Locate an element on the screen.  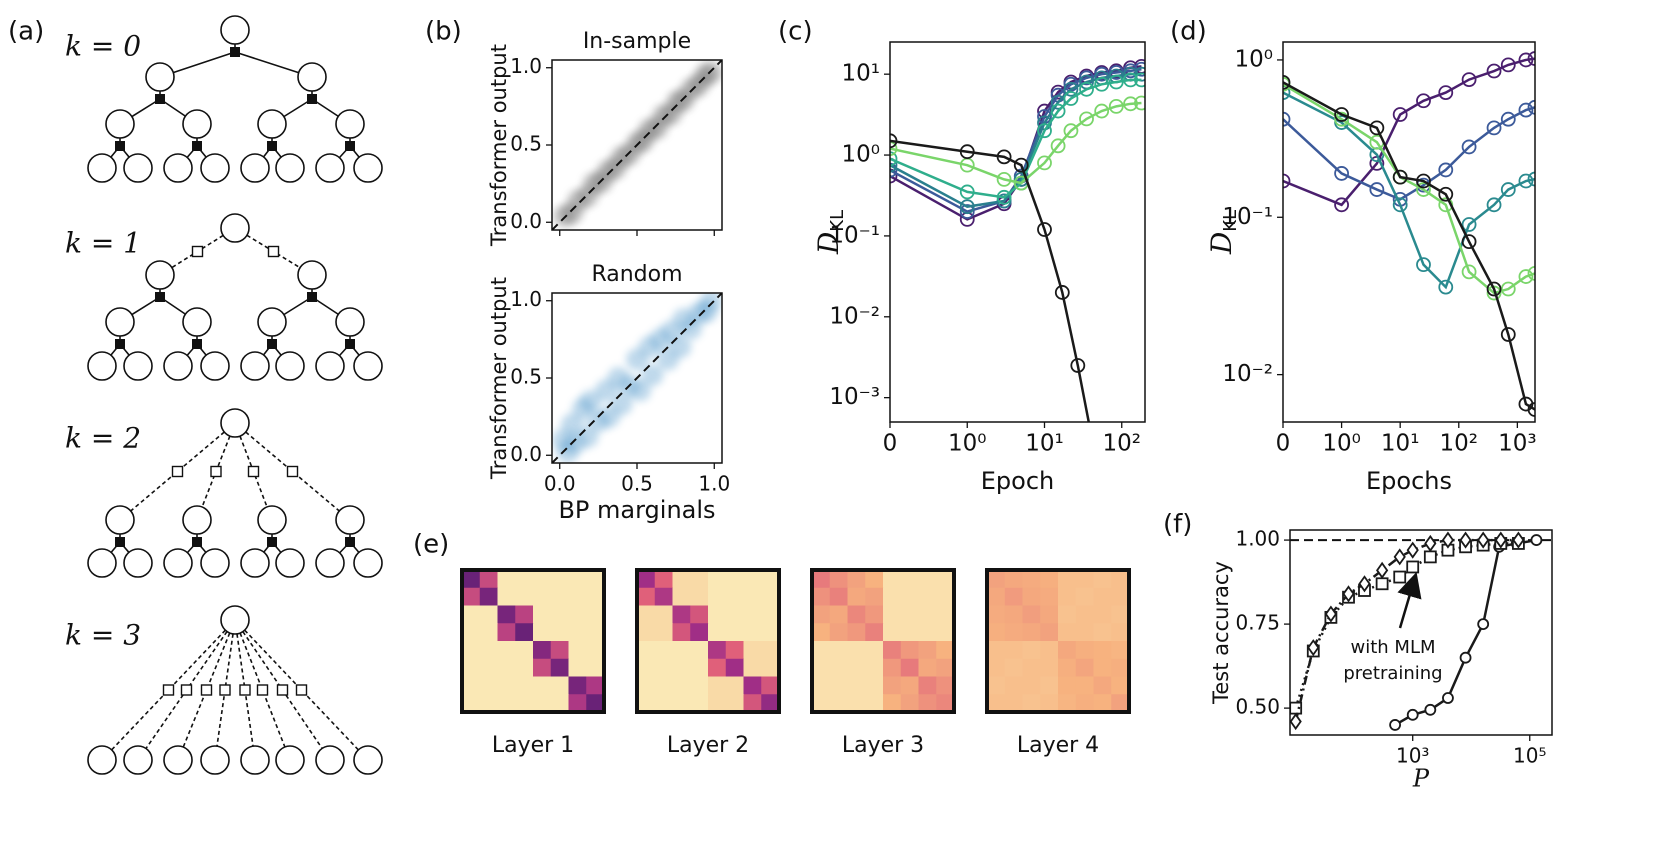
annotation: with MLM is located at coordinates (1393, 647).